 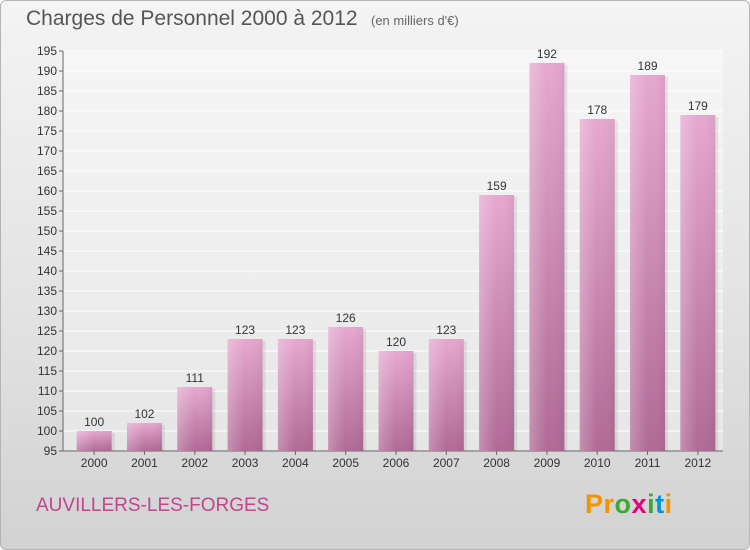 What do you see at coordinates (47, 251) in the screenshot?
I see `y-tick-label: 145` at bounding box center [47, 251].